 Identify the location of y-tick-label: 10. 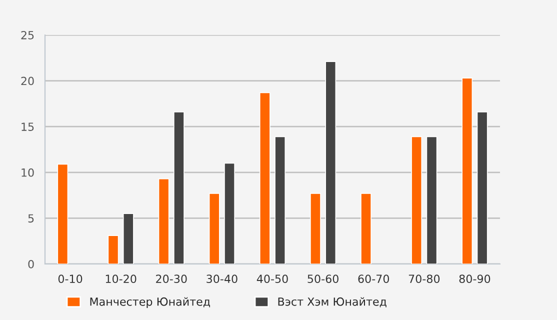
(28, 172).